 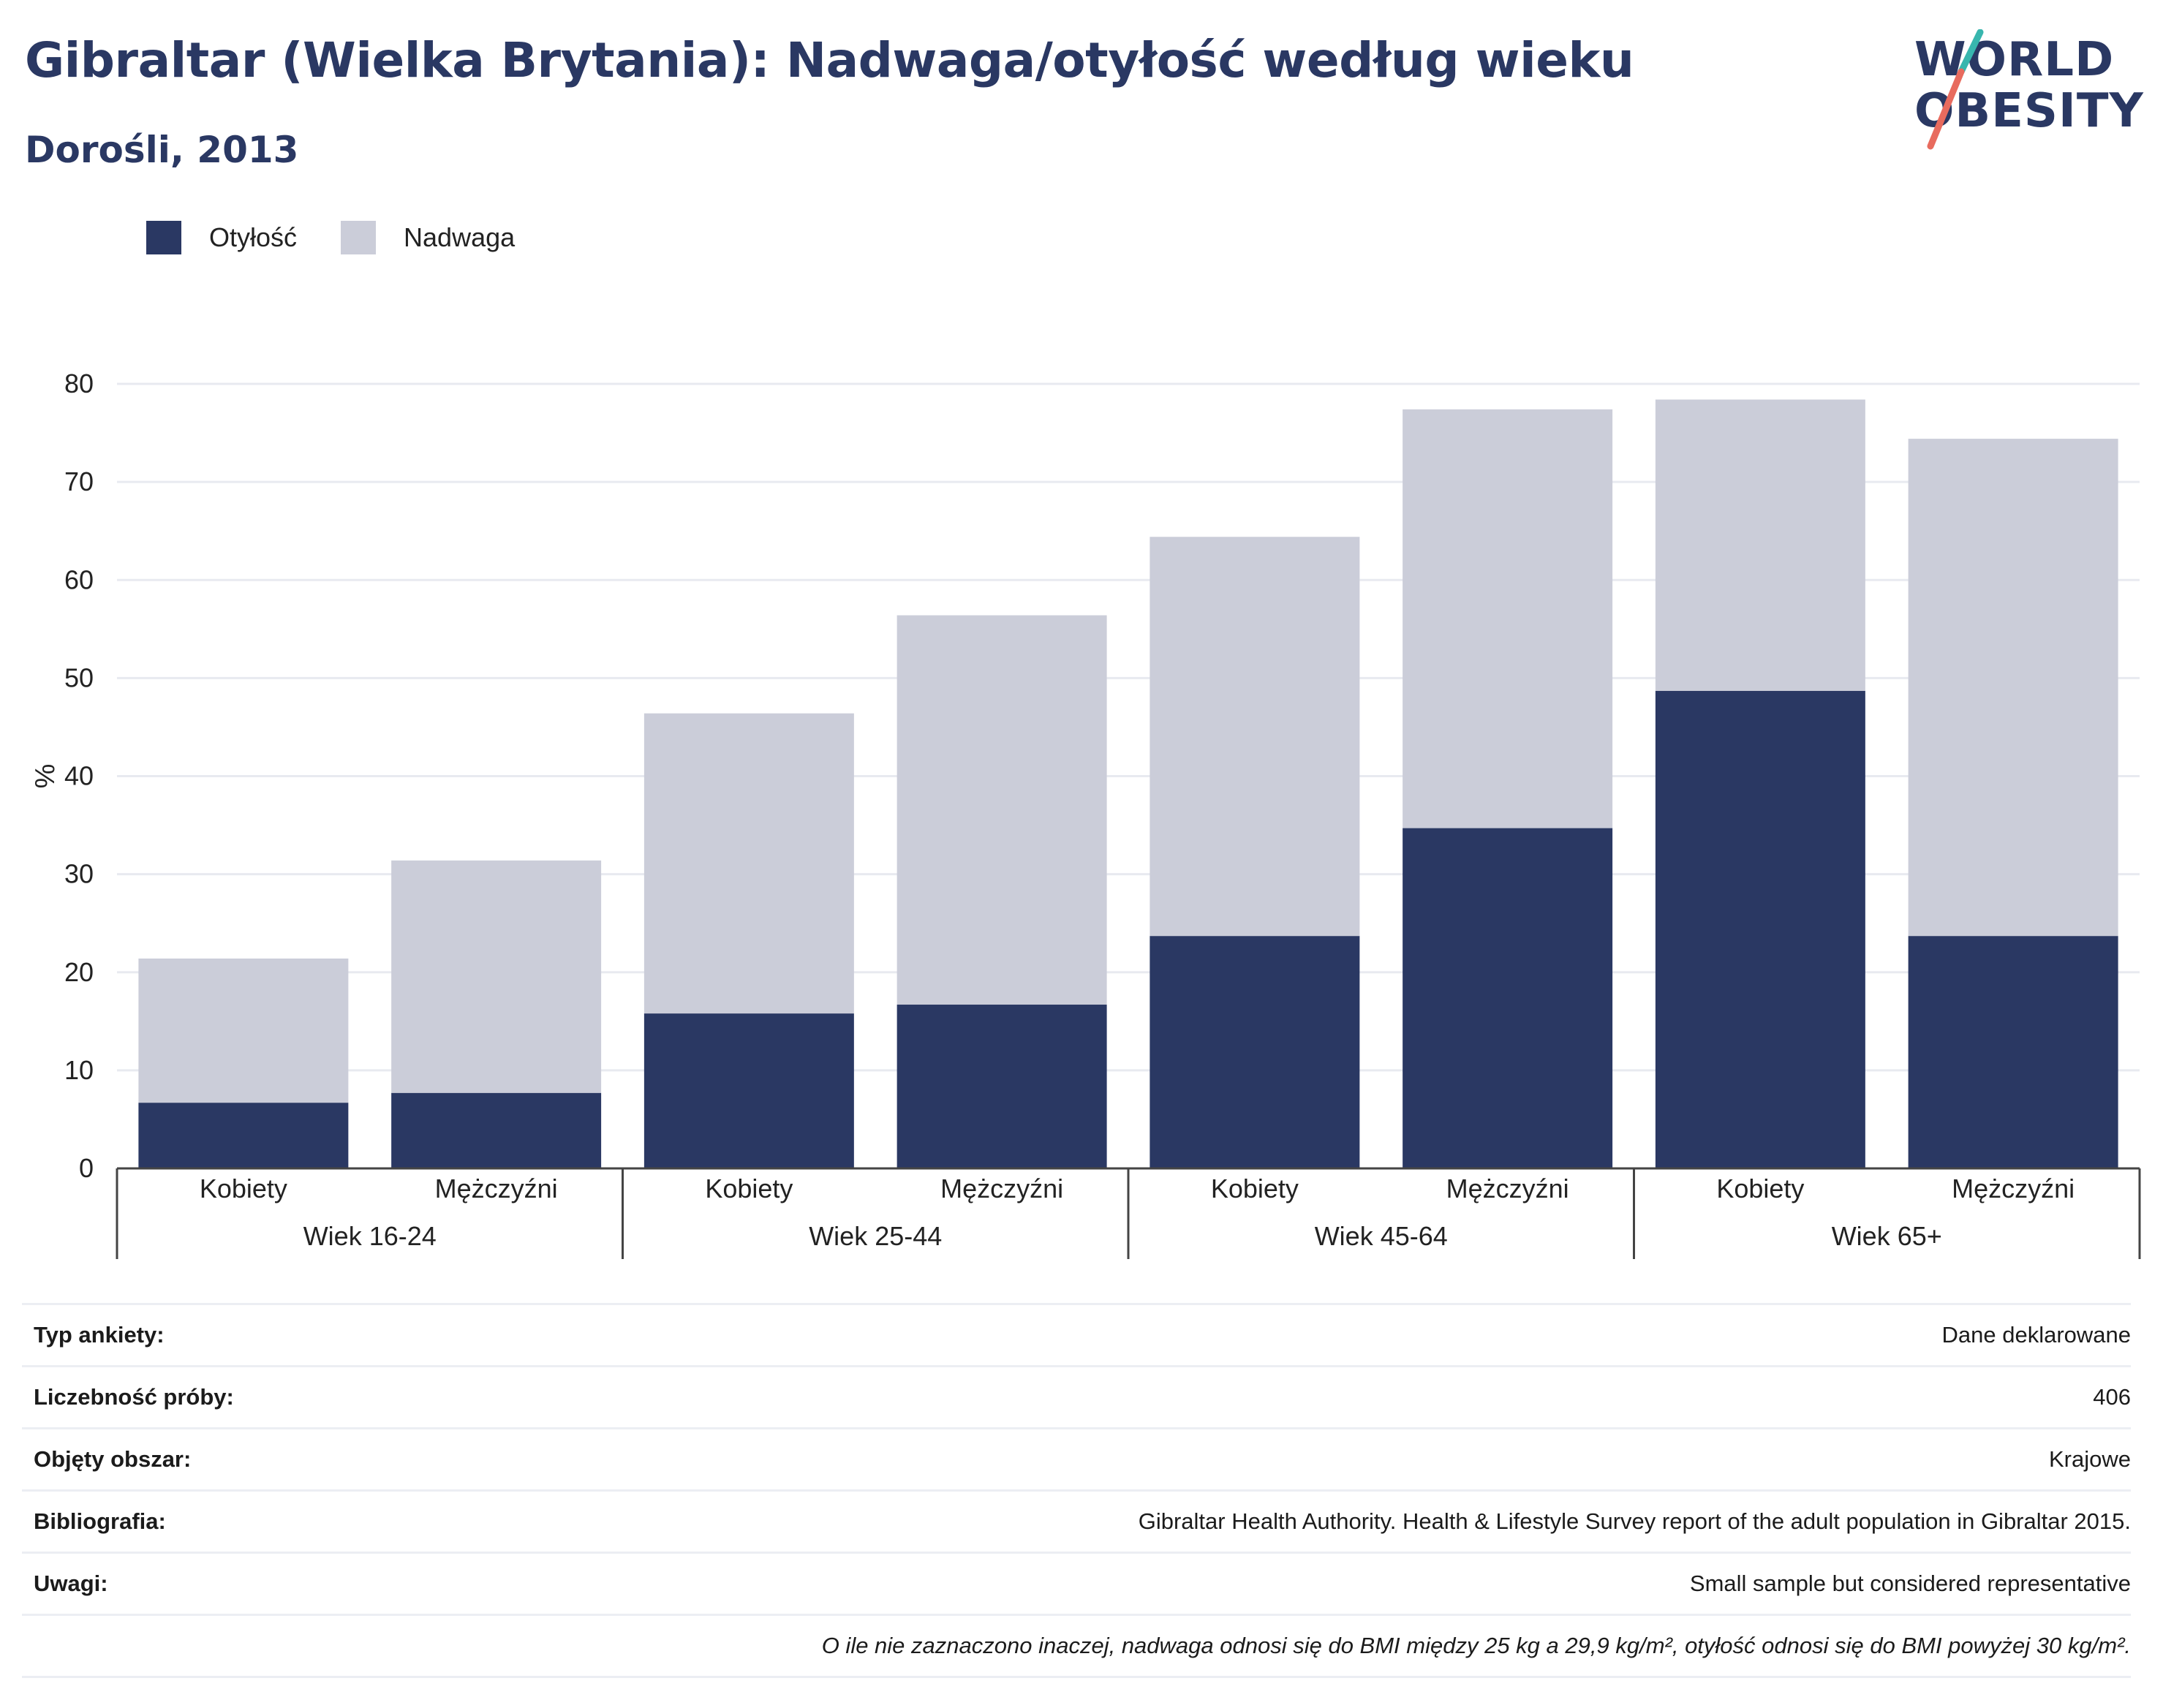 I want to click on info-key: Uwagi:, so click(x=71, y=1583).